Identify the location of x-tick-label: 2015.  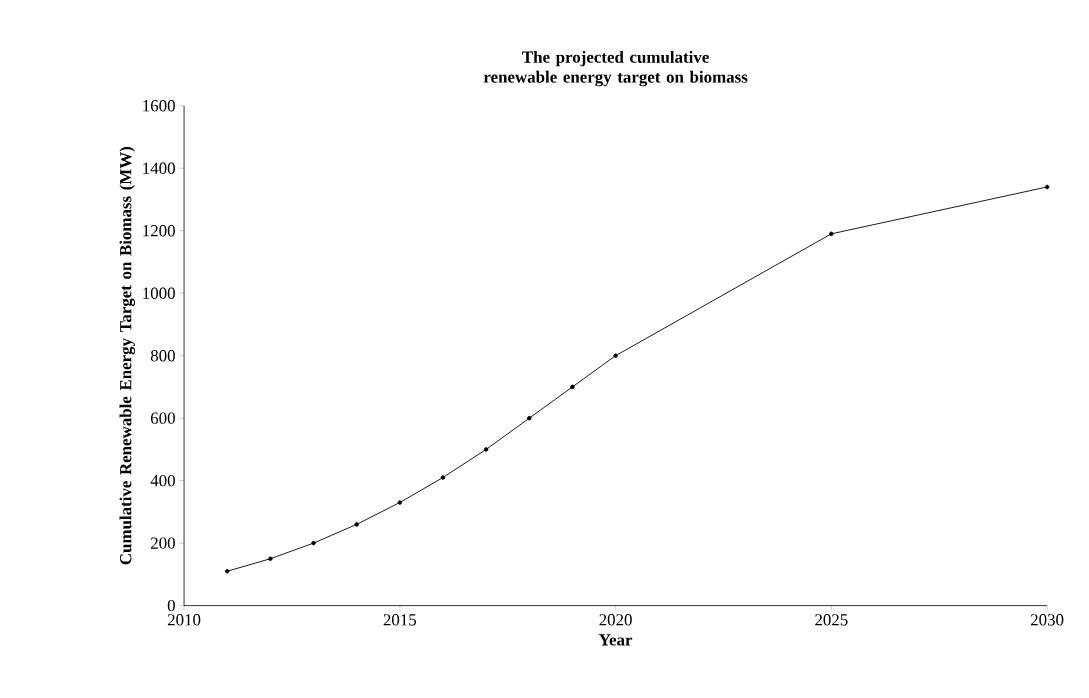
(400, 619).